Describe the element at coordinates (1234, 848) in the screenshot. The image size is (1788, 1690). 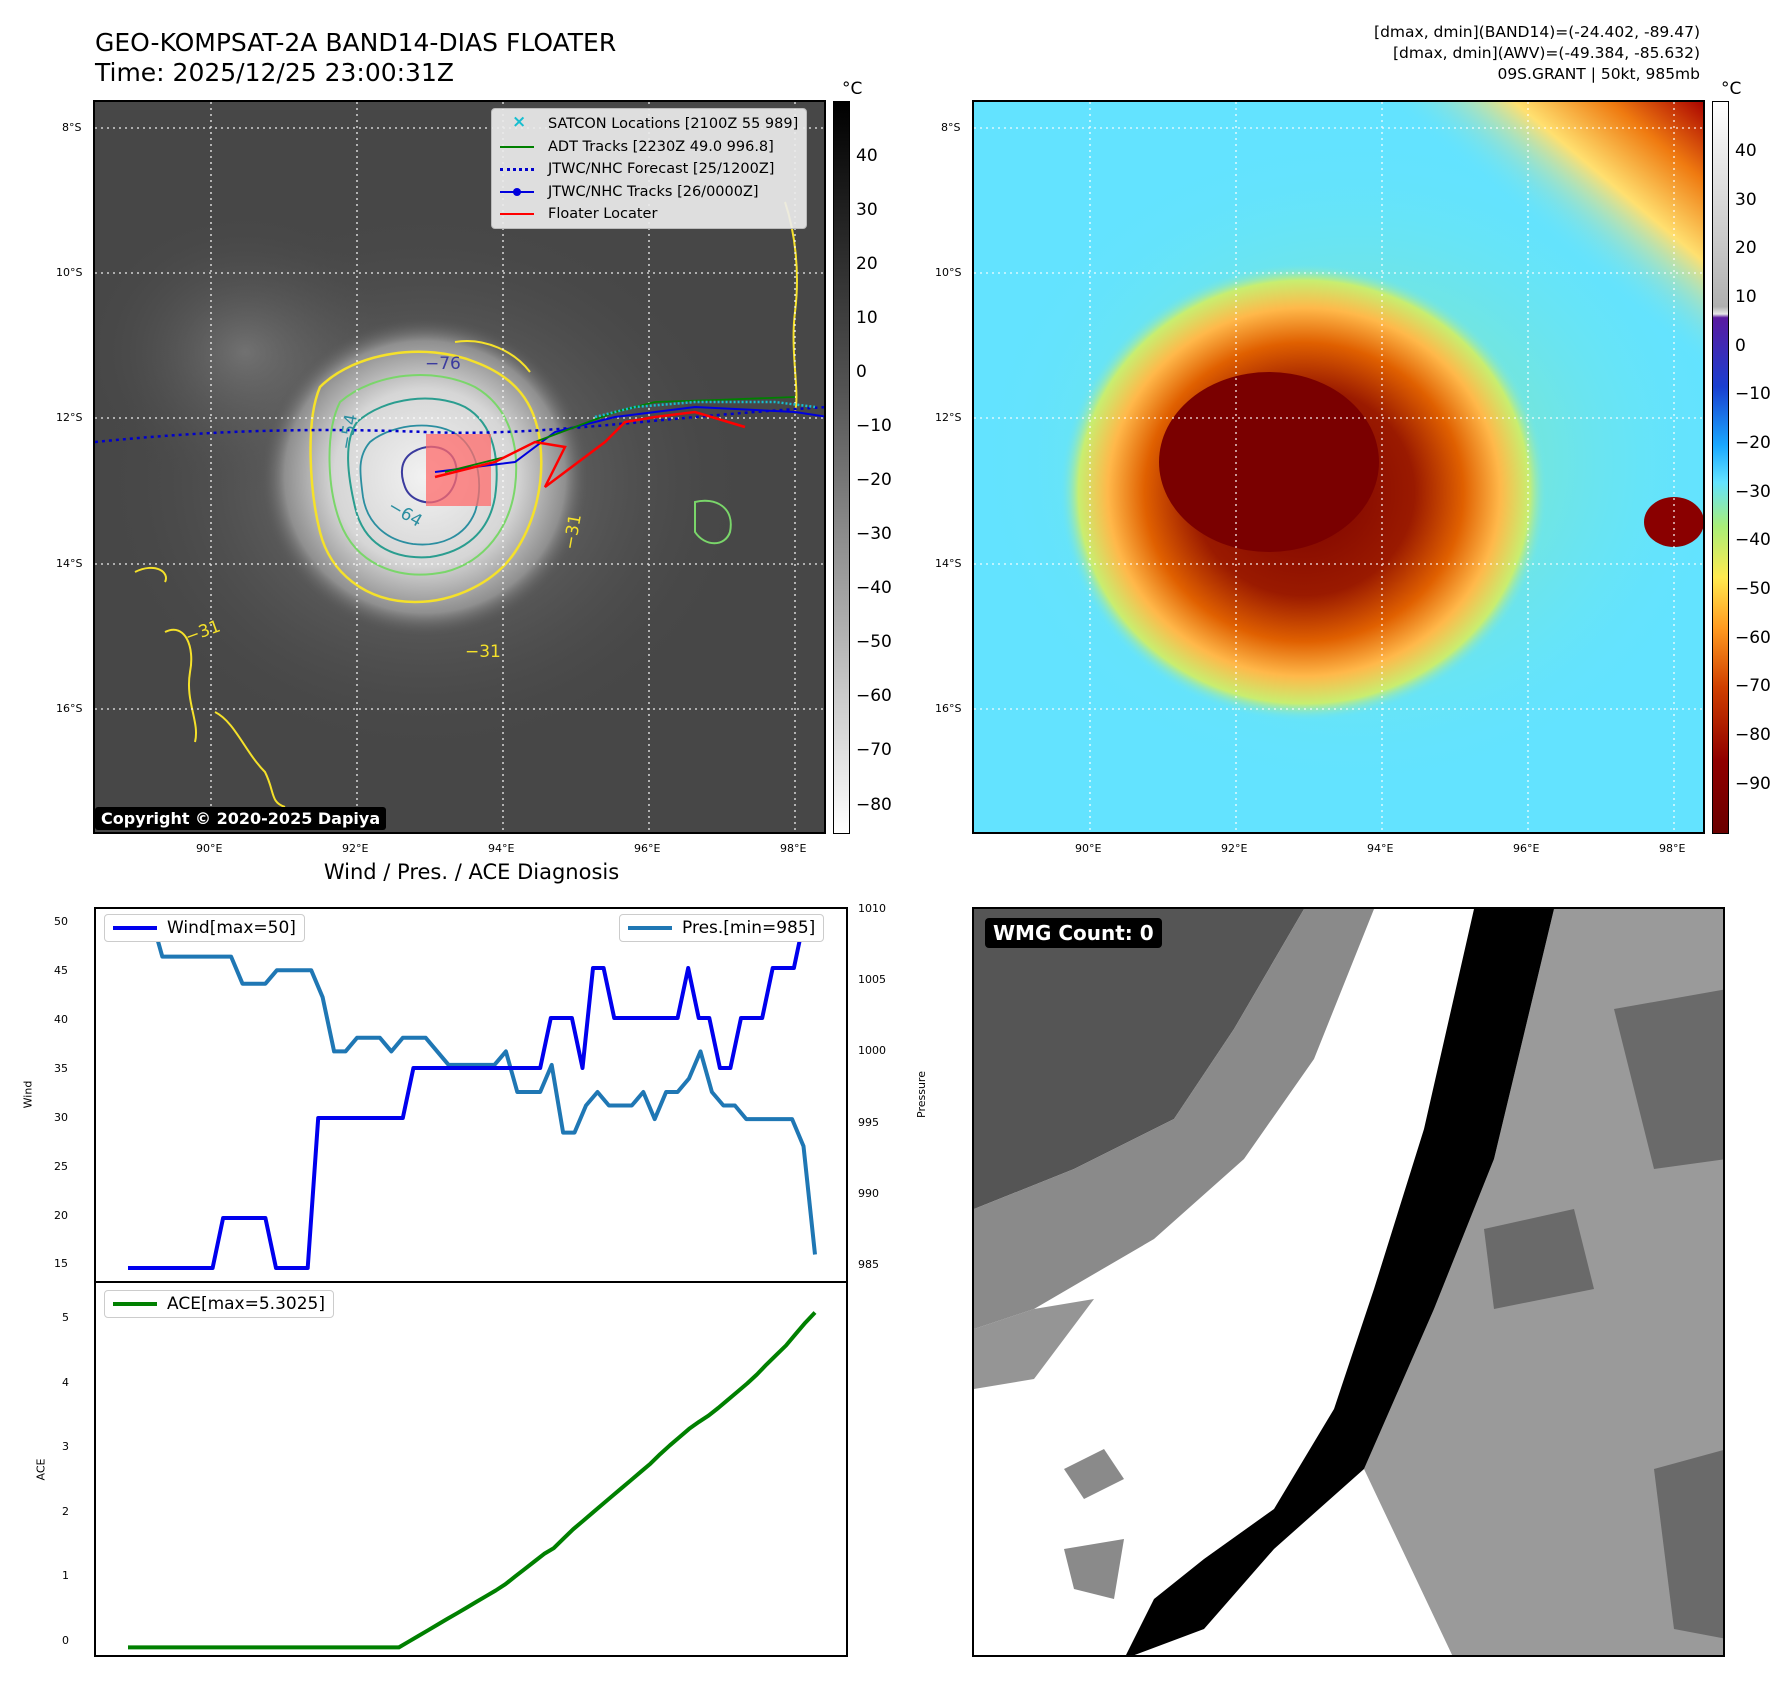
I see `lon-tick: 92°E` at that location.